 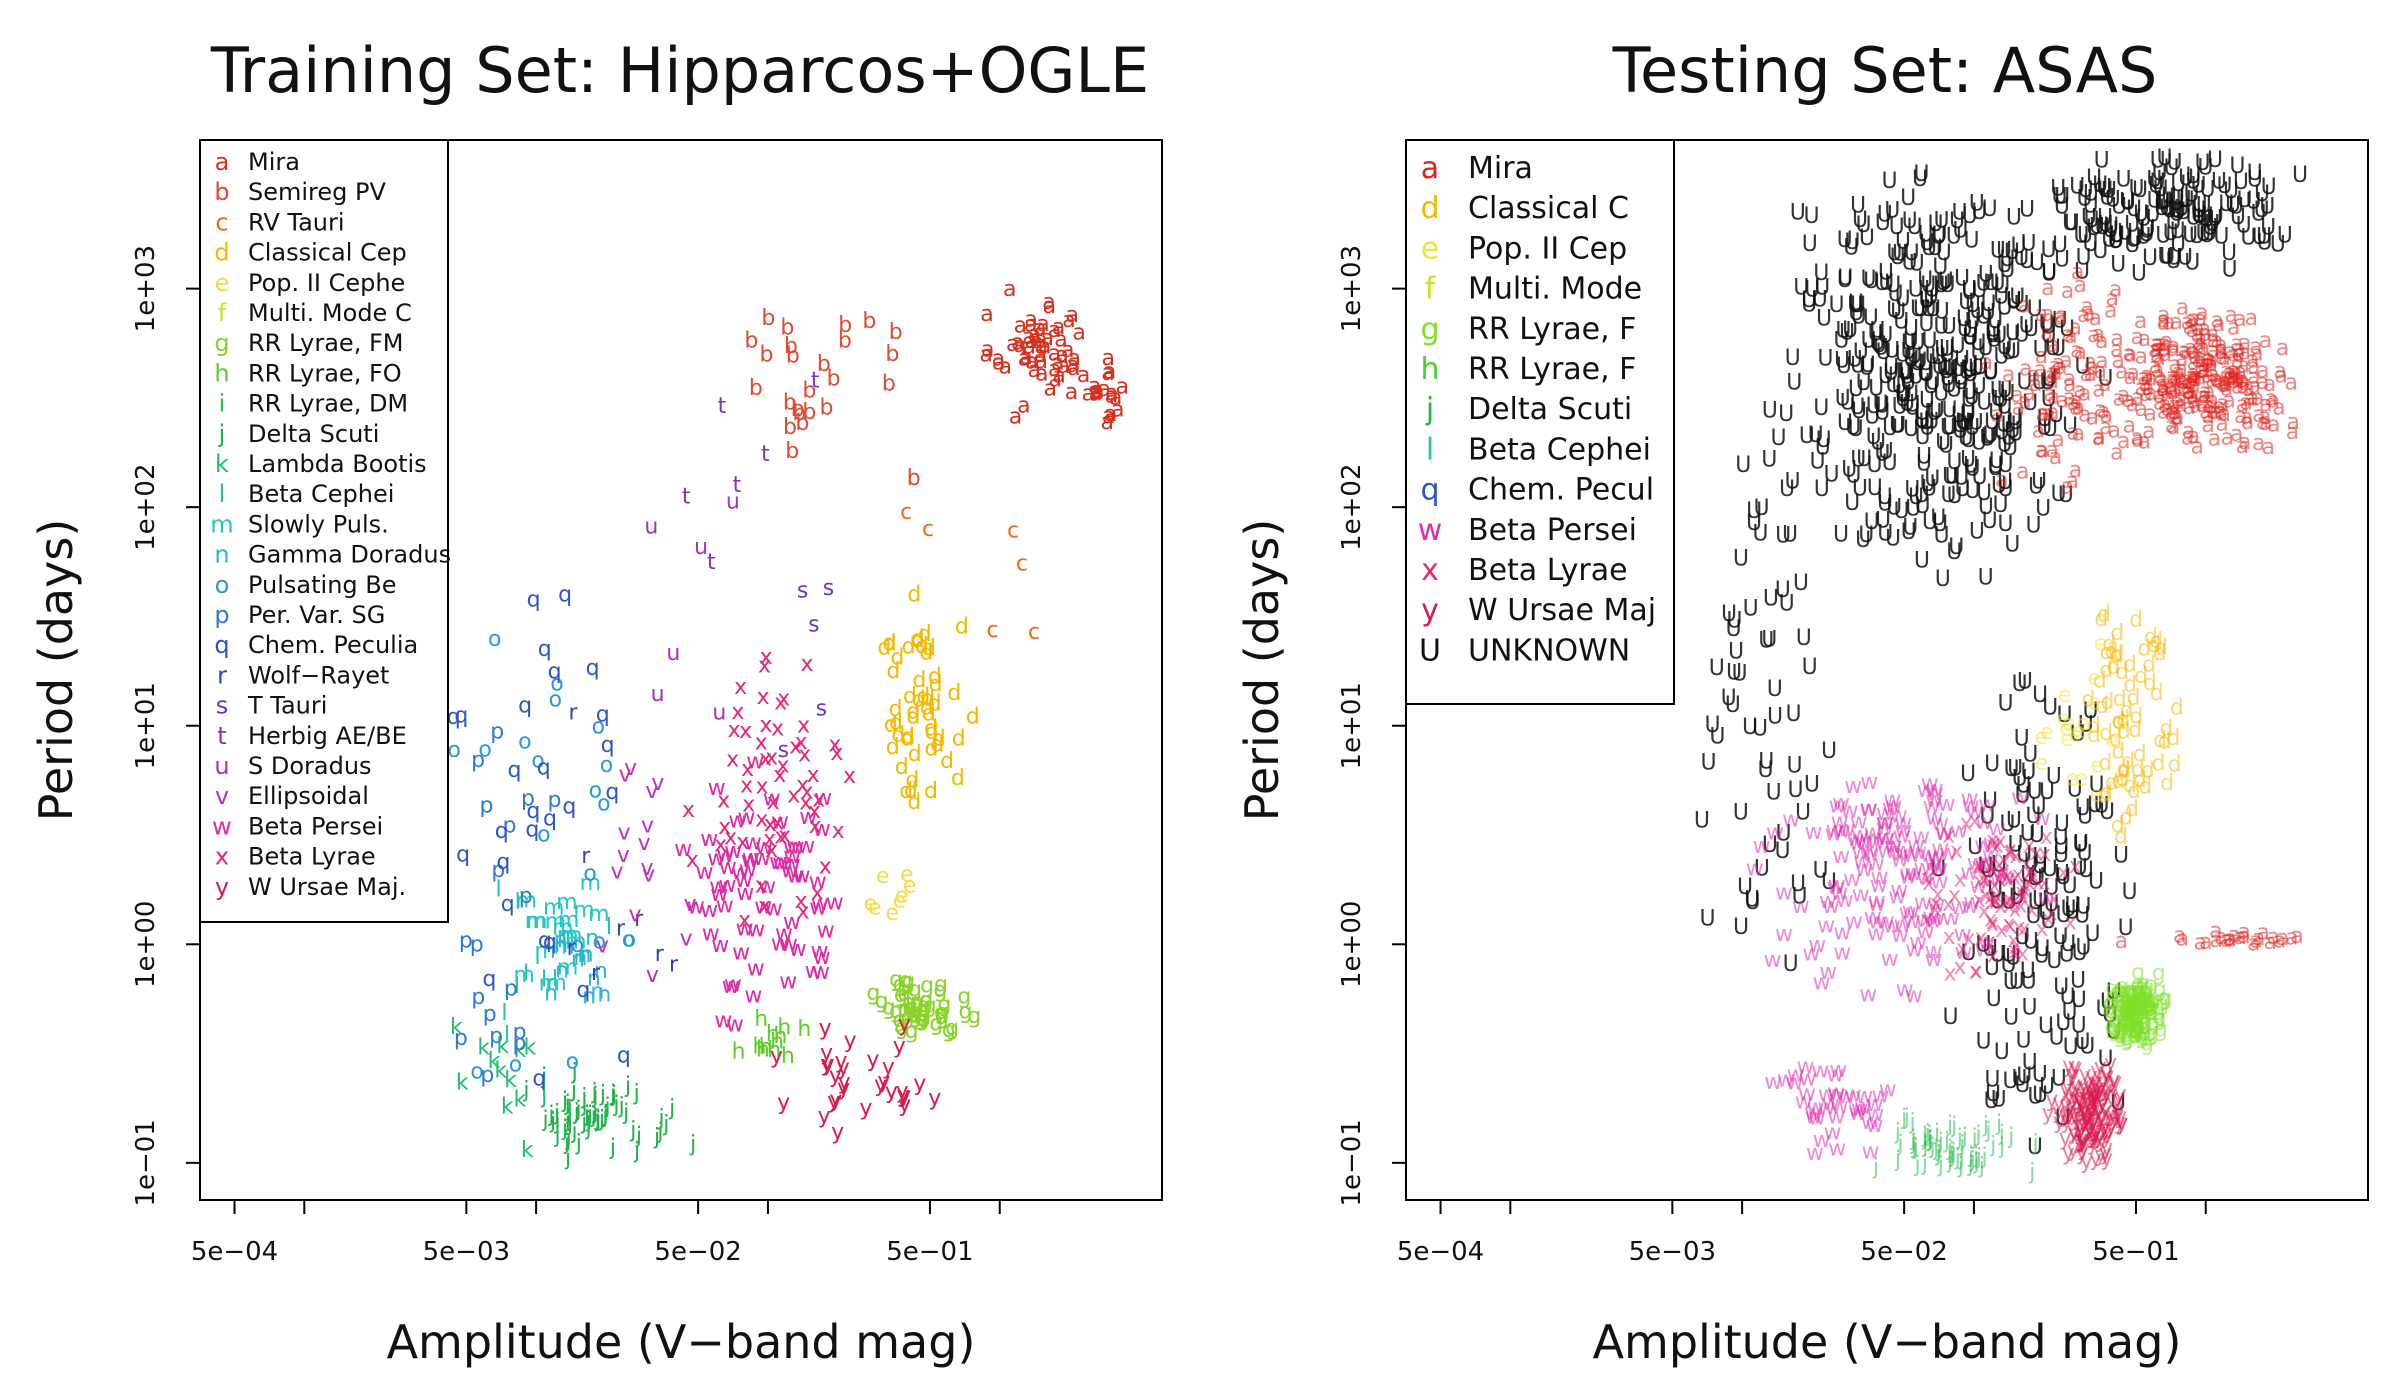 What do you see at coordinates (1430, 610) in the screenshot?
I see `legend-symbol: y` at bounding box center [1430, 610].